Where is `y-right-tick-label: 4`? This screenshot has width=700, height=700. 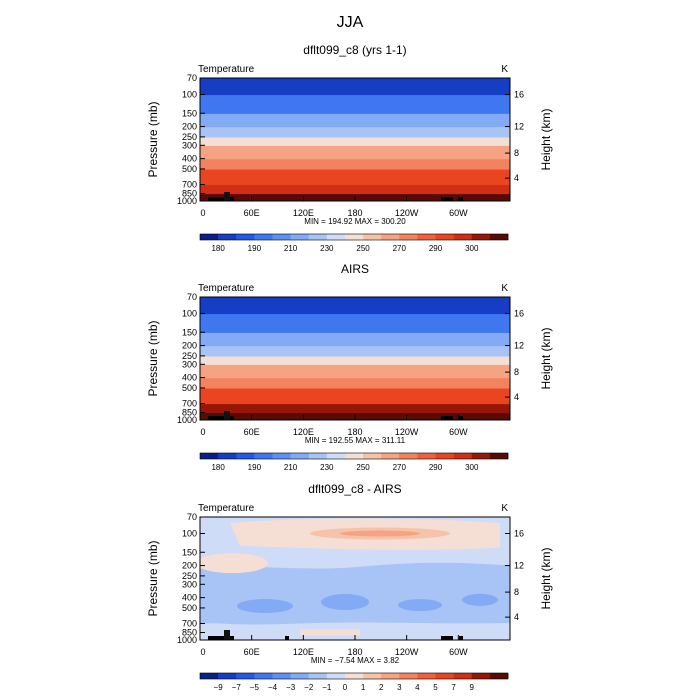 y-right-tick-label: 4 is located at coordinates (516, 178).